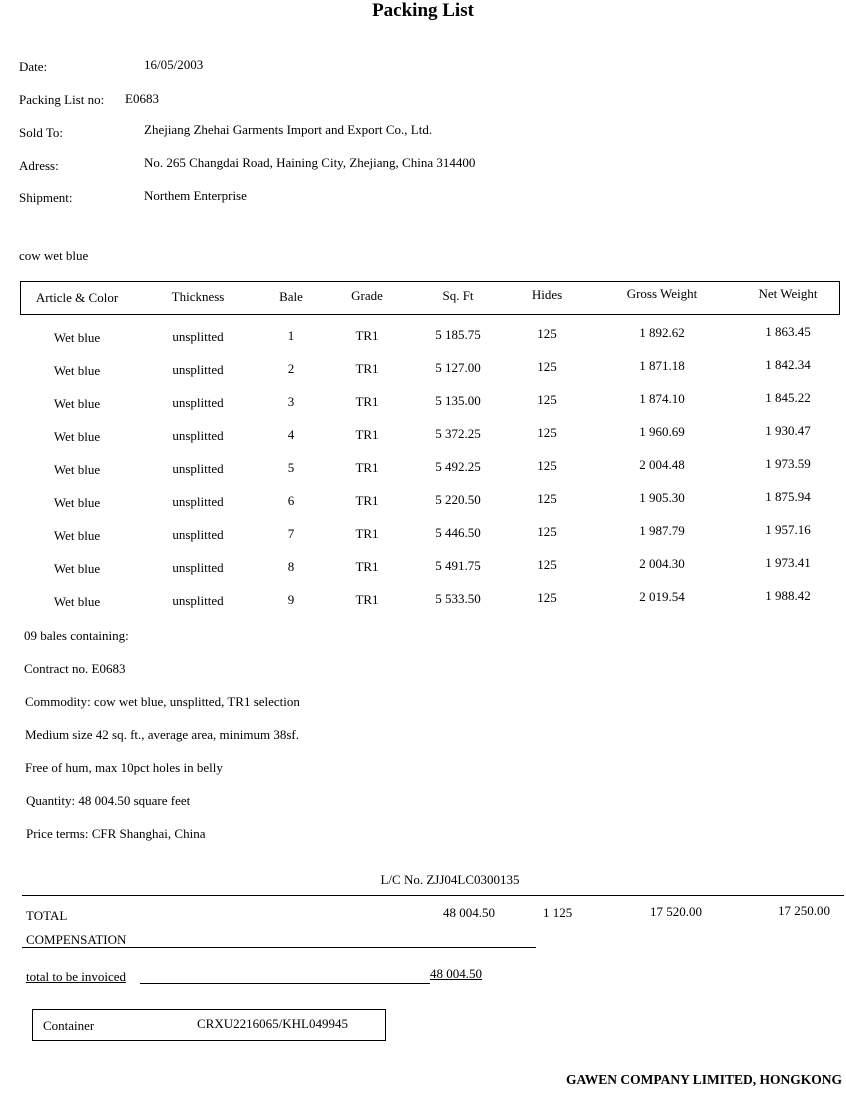 The width and height of the screenshot is (846, 1106). What do you see at coordinates (458, 334) in the screenshot?
I see `table-cell: 5 185.75` at bounding box center [458, 334].